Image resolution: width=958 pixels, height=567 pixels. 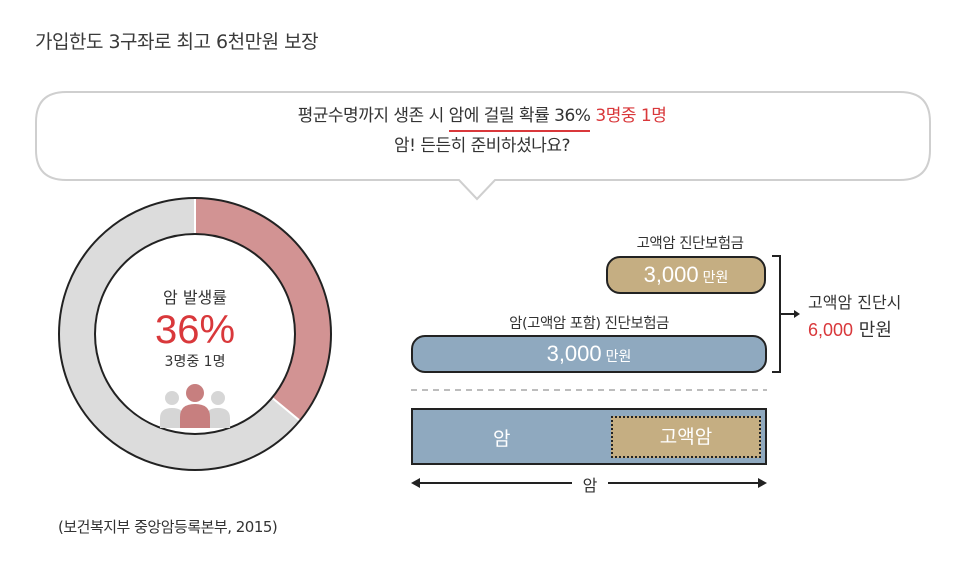 What do you see at coordinates (589, 324) in the screenshot?
I see `cancer-label: 암(고액암 포함) 진단보험금` at bounding box center [589, 324].